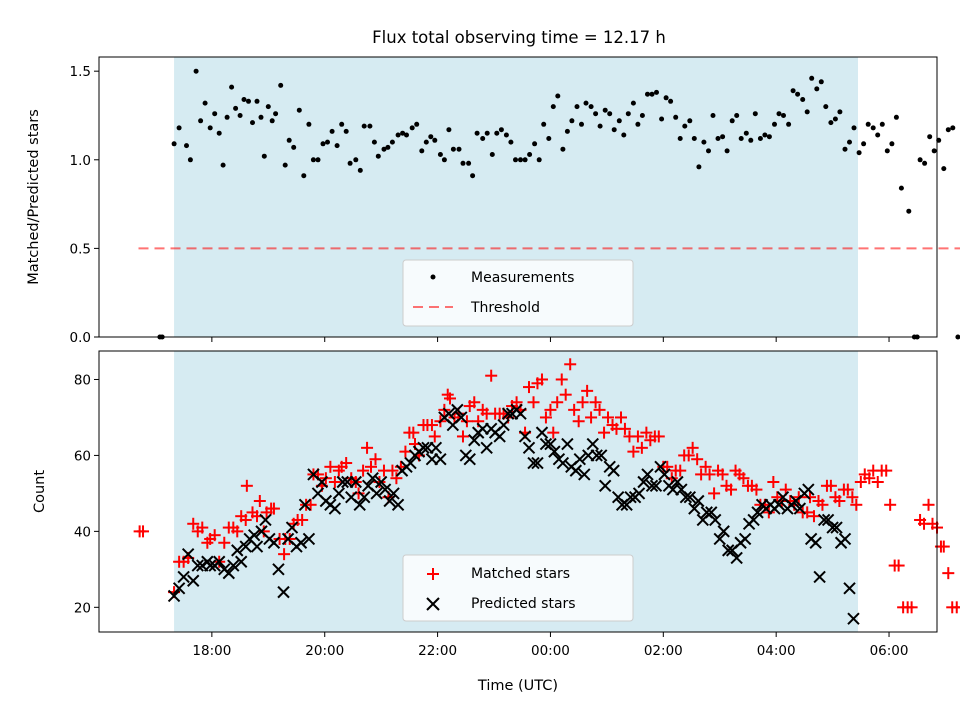  I want to click on legend-matched-label: Matched stars, so click(520, 574).